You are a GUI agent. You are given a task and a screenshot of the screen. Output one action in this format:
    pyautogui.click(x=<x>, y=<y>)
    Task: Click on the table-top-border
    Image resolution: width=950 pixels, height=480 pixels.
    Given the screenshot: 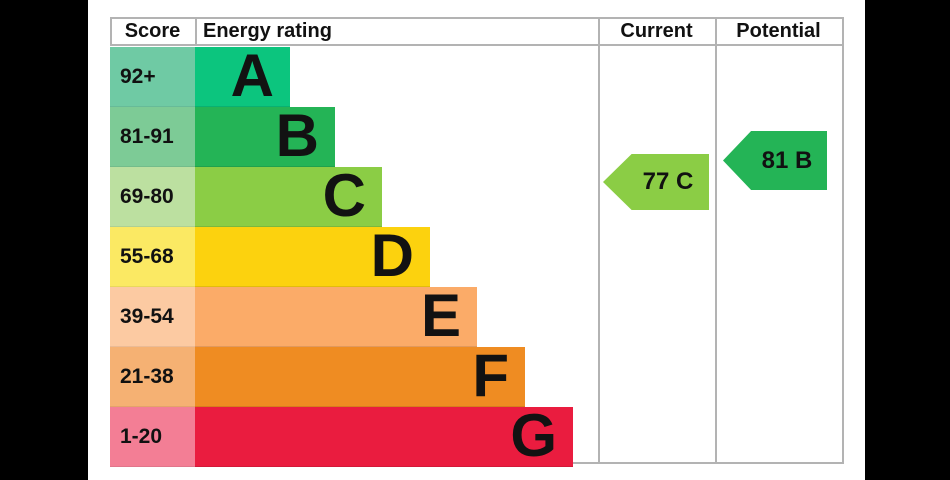 What is the action you would take?
    pyautogui.click(x=476, y=18)
    